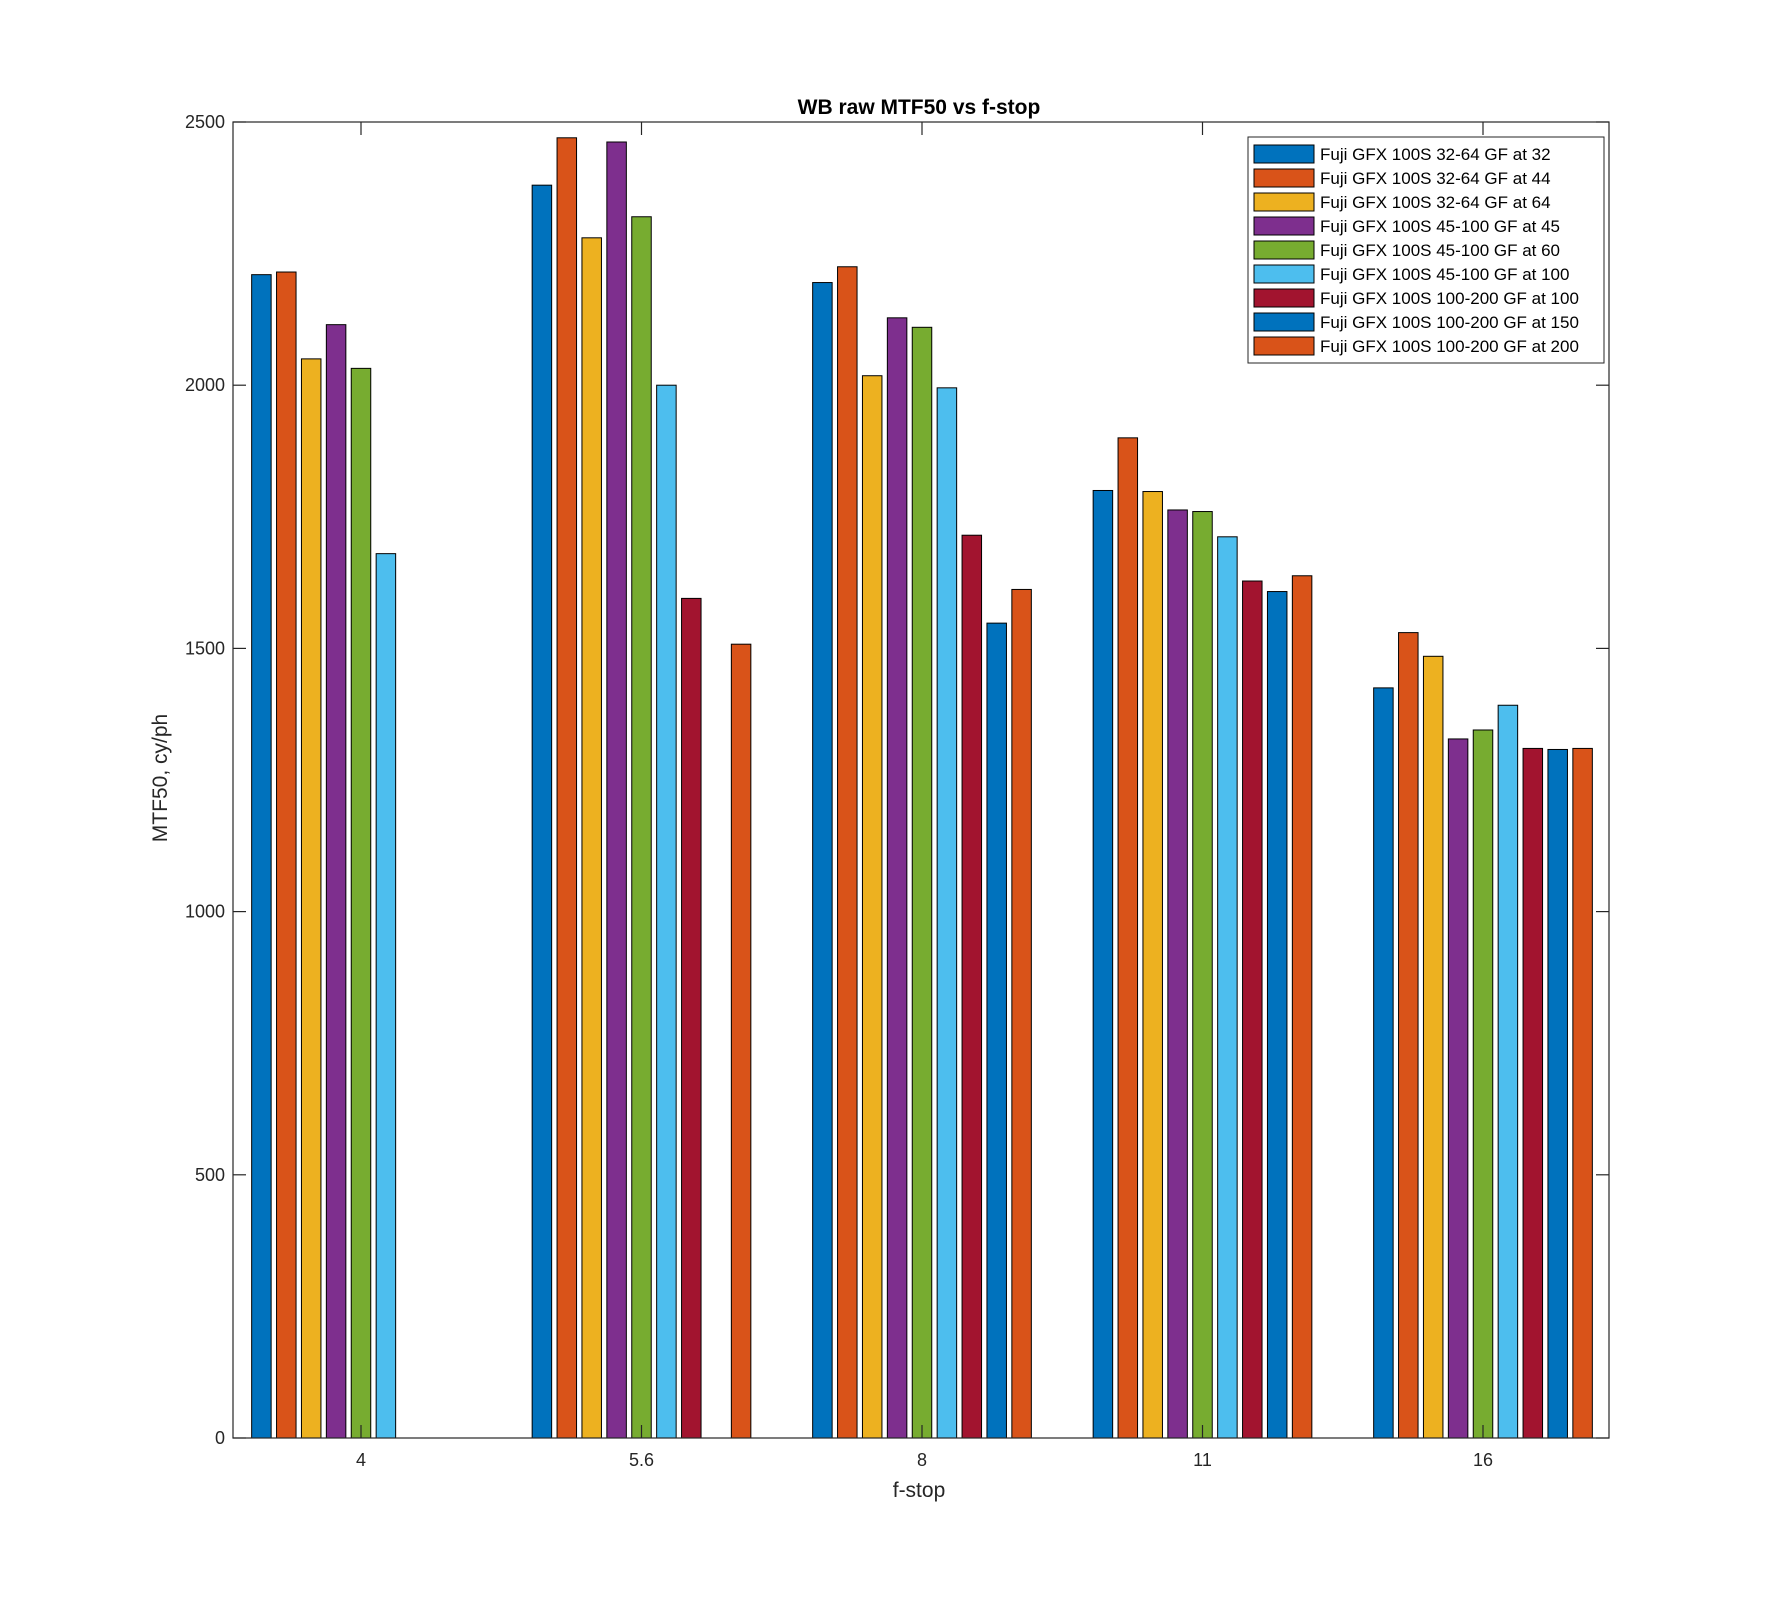 The height and width of the screenshot is (1607, 1769). I want to click on y-tick-label: 2000, so click(205, 385).